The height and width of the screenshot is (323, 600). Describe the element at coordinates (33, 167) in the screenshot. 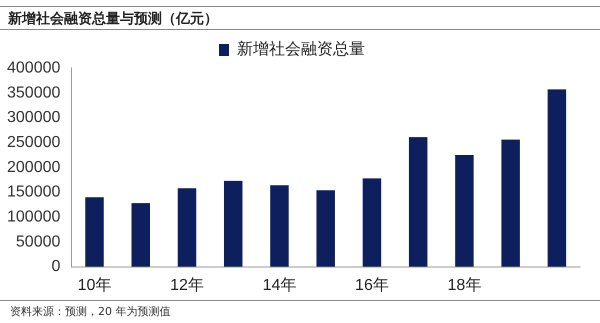

I see `y-tick-label: 200000` at that location.